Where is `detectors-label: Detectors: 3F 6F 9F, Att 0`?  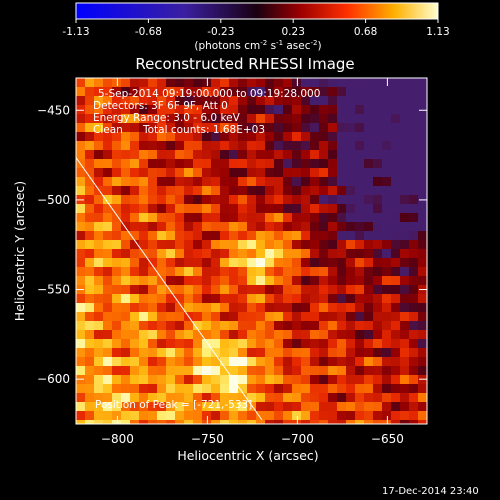 detectors-label: Detectors: 3F 6F 9F, Att 0 is located at coordinates (160, 106).